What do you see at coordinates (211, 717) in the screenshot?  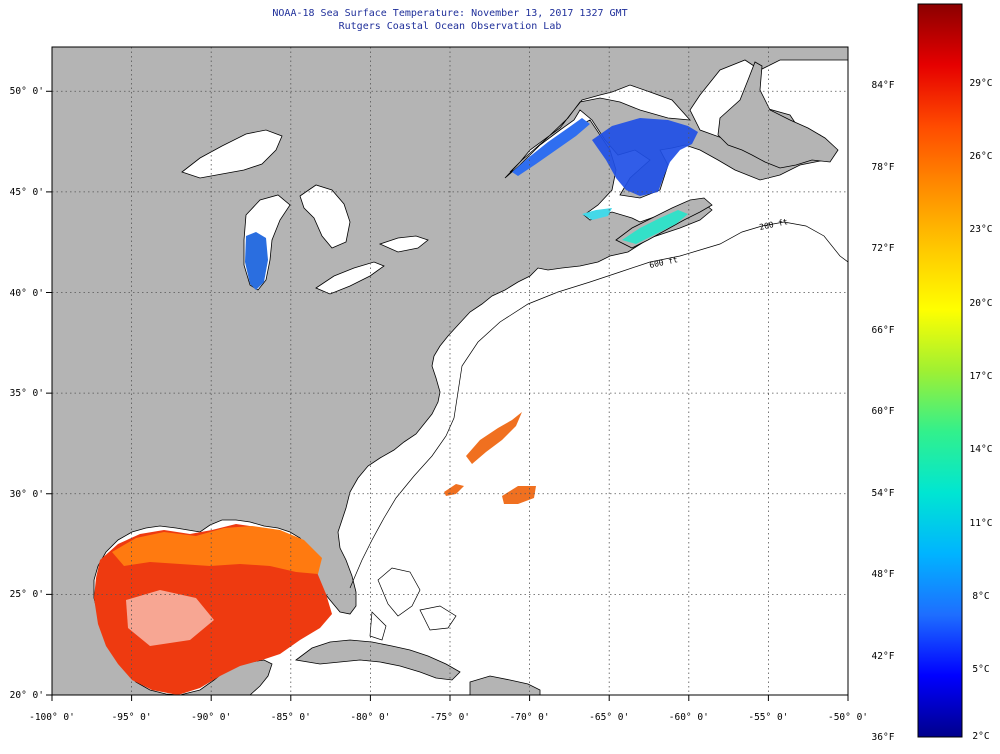 I see `longitude-label: -90° 0'` at bounding box center [211, 717].